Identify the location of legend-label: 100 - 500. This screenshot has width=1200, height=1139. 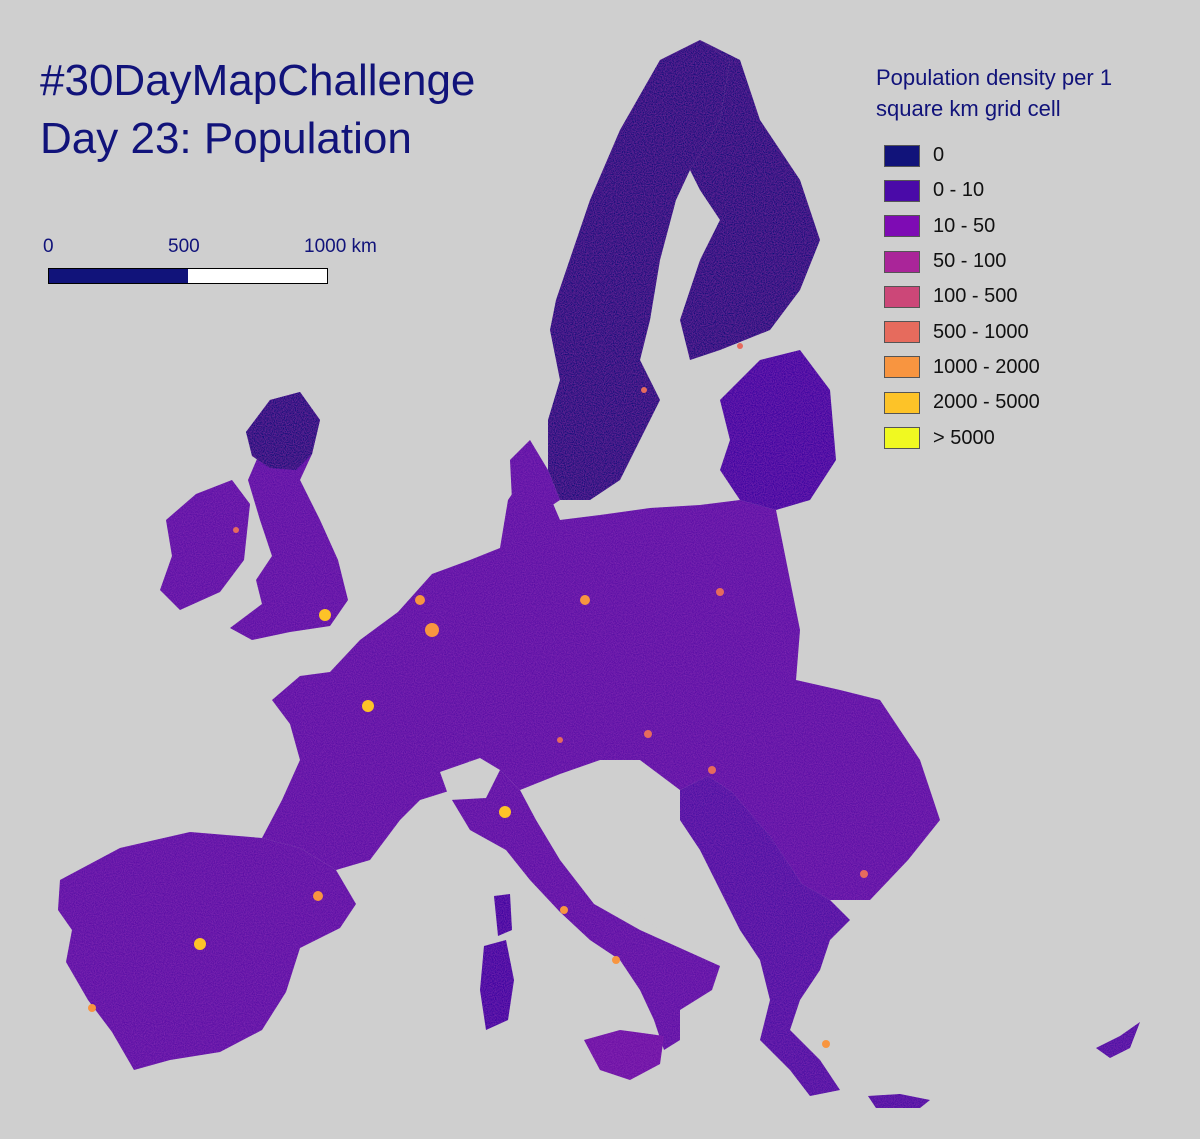
(975, 296).